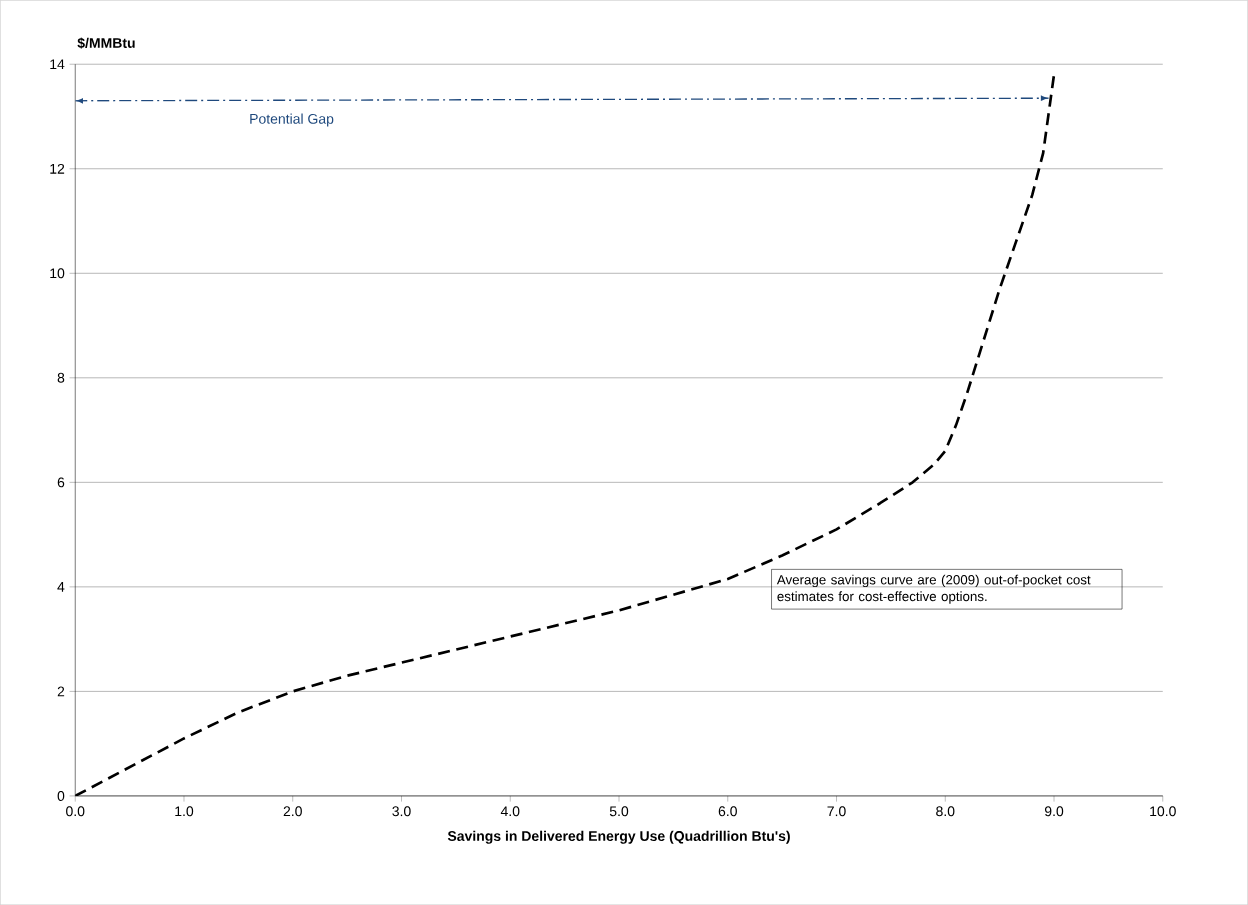  I want to click on x-tick-label: 2.0, so click(292, 811).